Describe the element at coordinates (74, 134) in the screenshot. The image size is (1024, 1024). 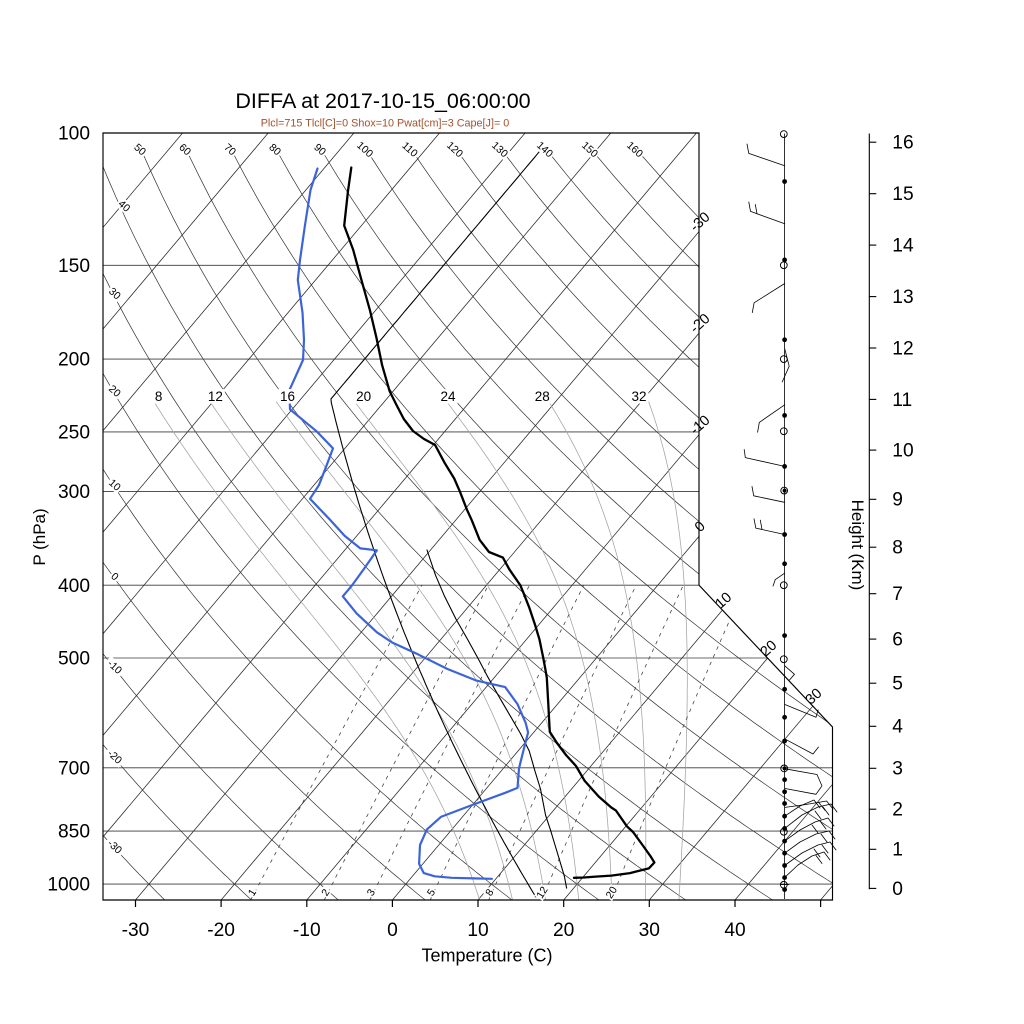
I see `svg-text: 100` at that location.